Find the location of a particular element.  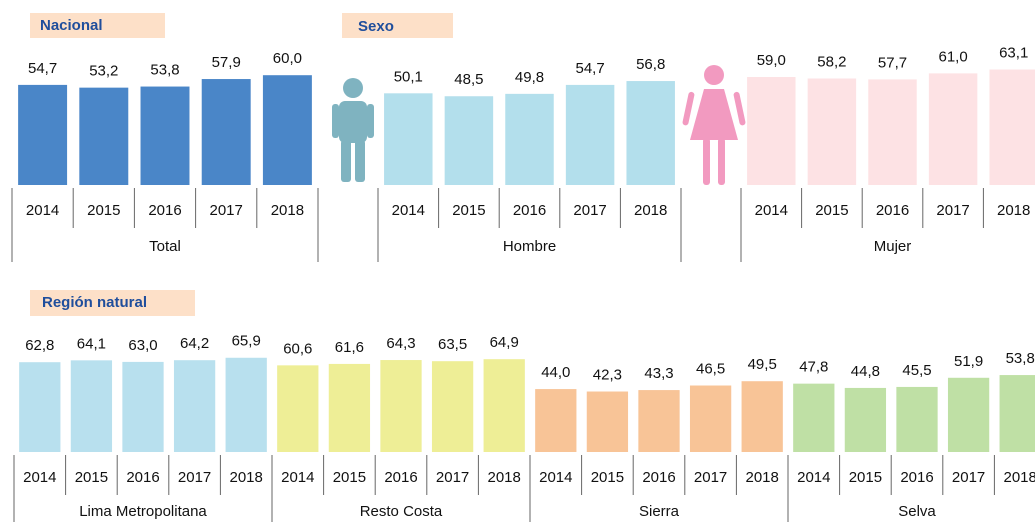

value-label: 47,8 is located at coordinates (813, 367).